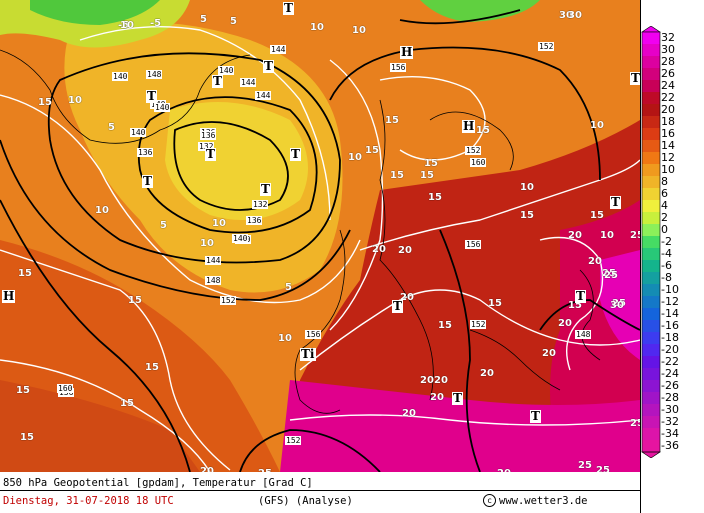 The image size is (704, 513). I want to click on legend-label: -14, so click(670, 313).